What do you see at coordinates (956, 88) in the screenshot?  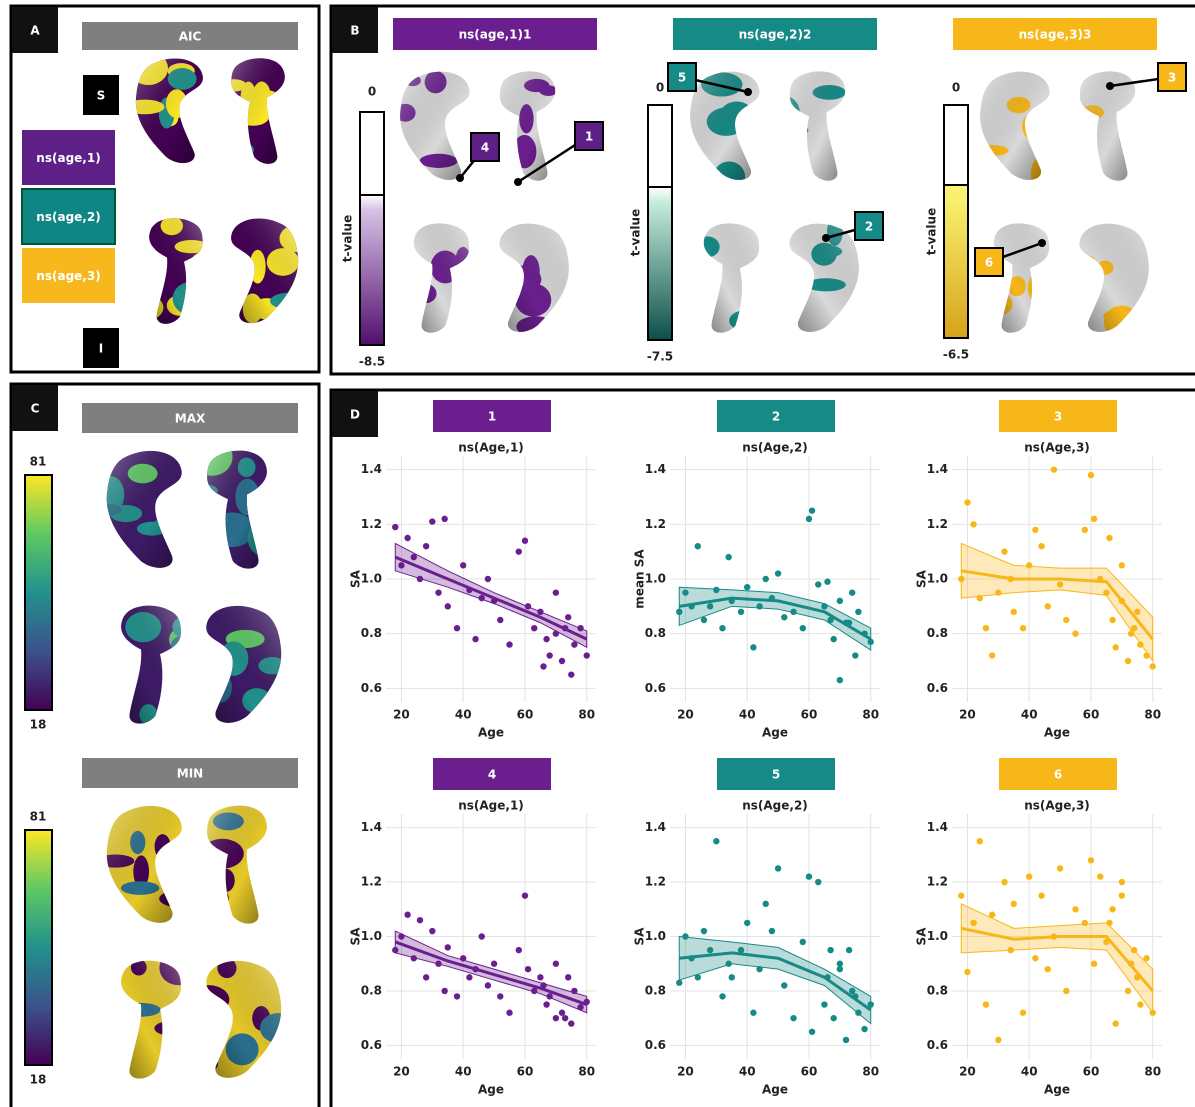 I see `colorbar-max: 0` at bounding box center [956, 88].